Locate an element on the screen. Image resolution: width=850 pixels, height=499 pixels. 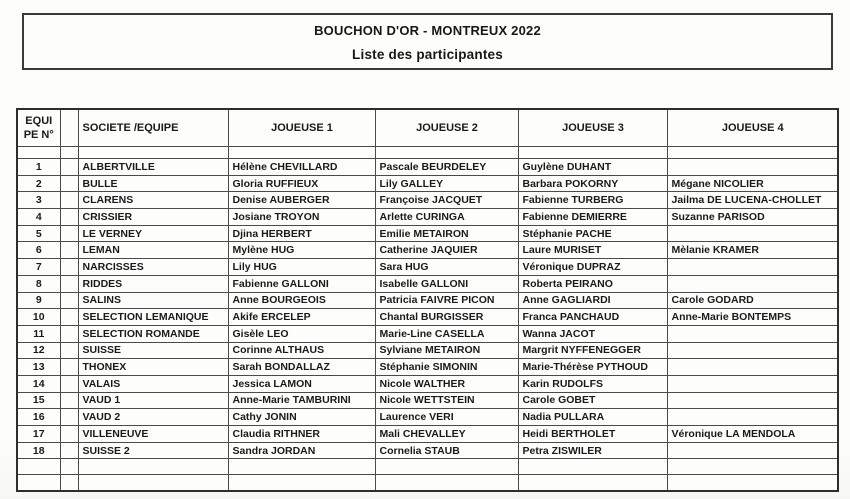
team-name-cell: VAUD 1 is located at coordinates (153, 400).